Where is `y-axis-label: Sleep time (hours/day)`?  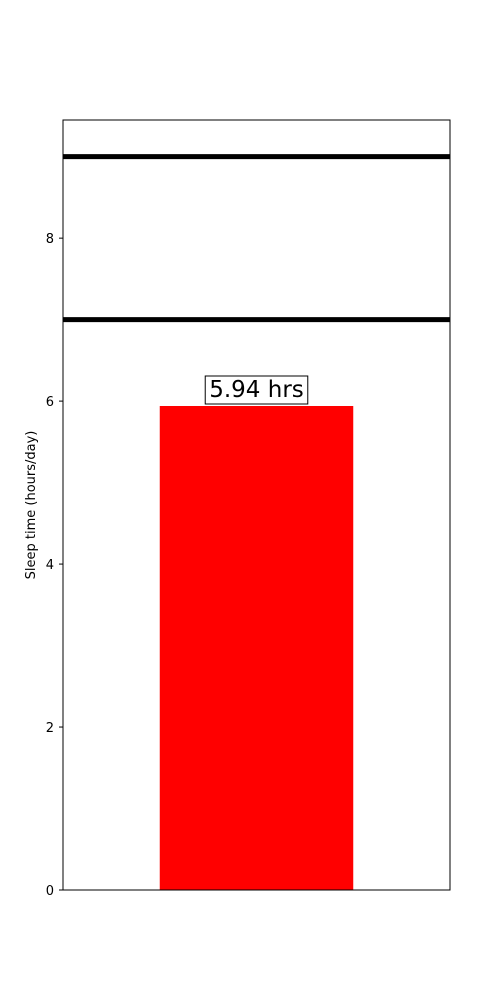
y-axis-label: Sleep time (hours/day) is located at coordinates (31, 505).